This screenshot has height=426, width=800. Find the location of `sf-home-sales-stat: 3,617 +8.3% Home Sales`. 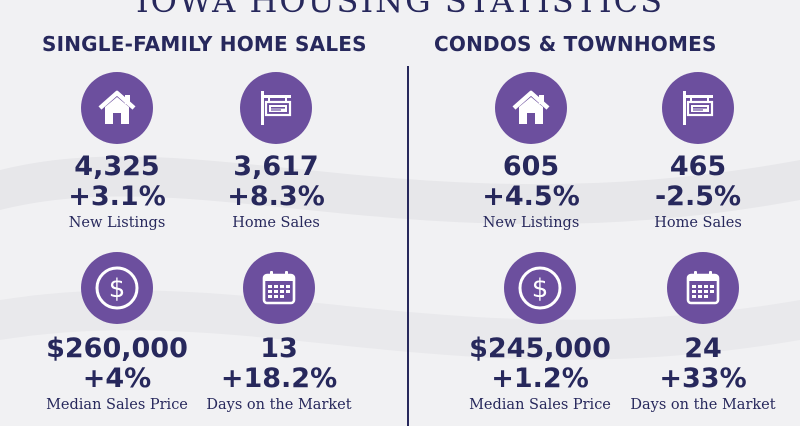

sf-home-sales-stat: 3,617 +8.3% Home Sales is located at coordinates (276, 152).